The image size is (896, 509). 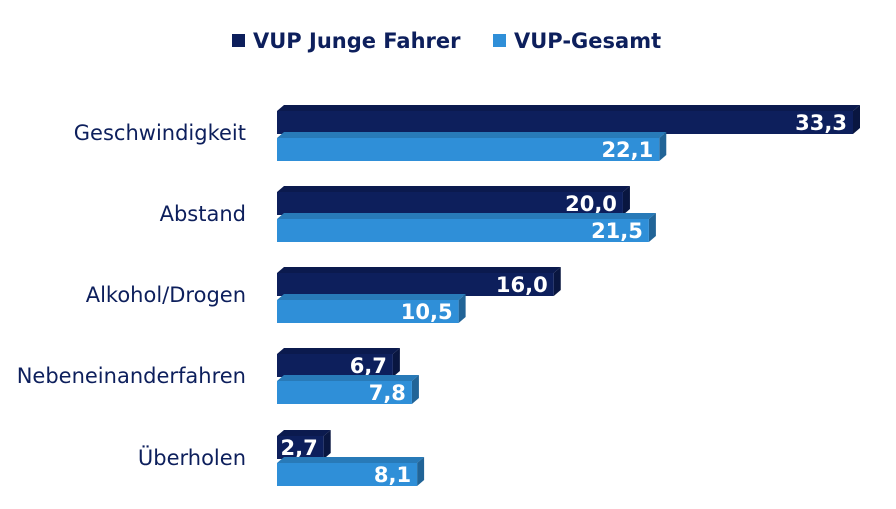 What do you see at coordinates (392, 475) in the screenshot?
I see `value-label: 8,1` at bounding box center [392, 475].